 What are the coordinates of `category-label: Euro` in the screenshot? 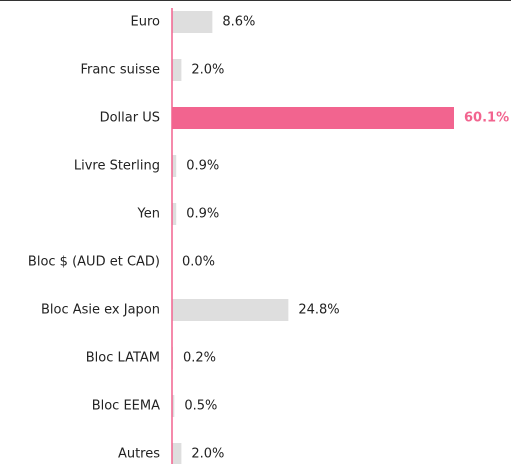 It's located at (146, 22).